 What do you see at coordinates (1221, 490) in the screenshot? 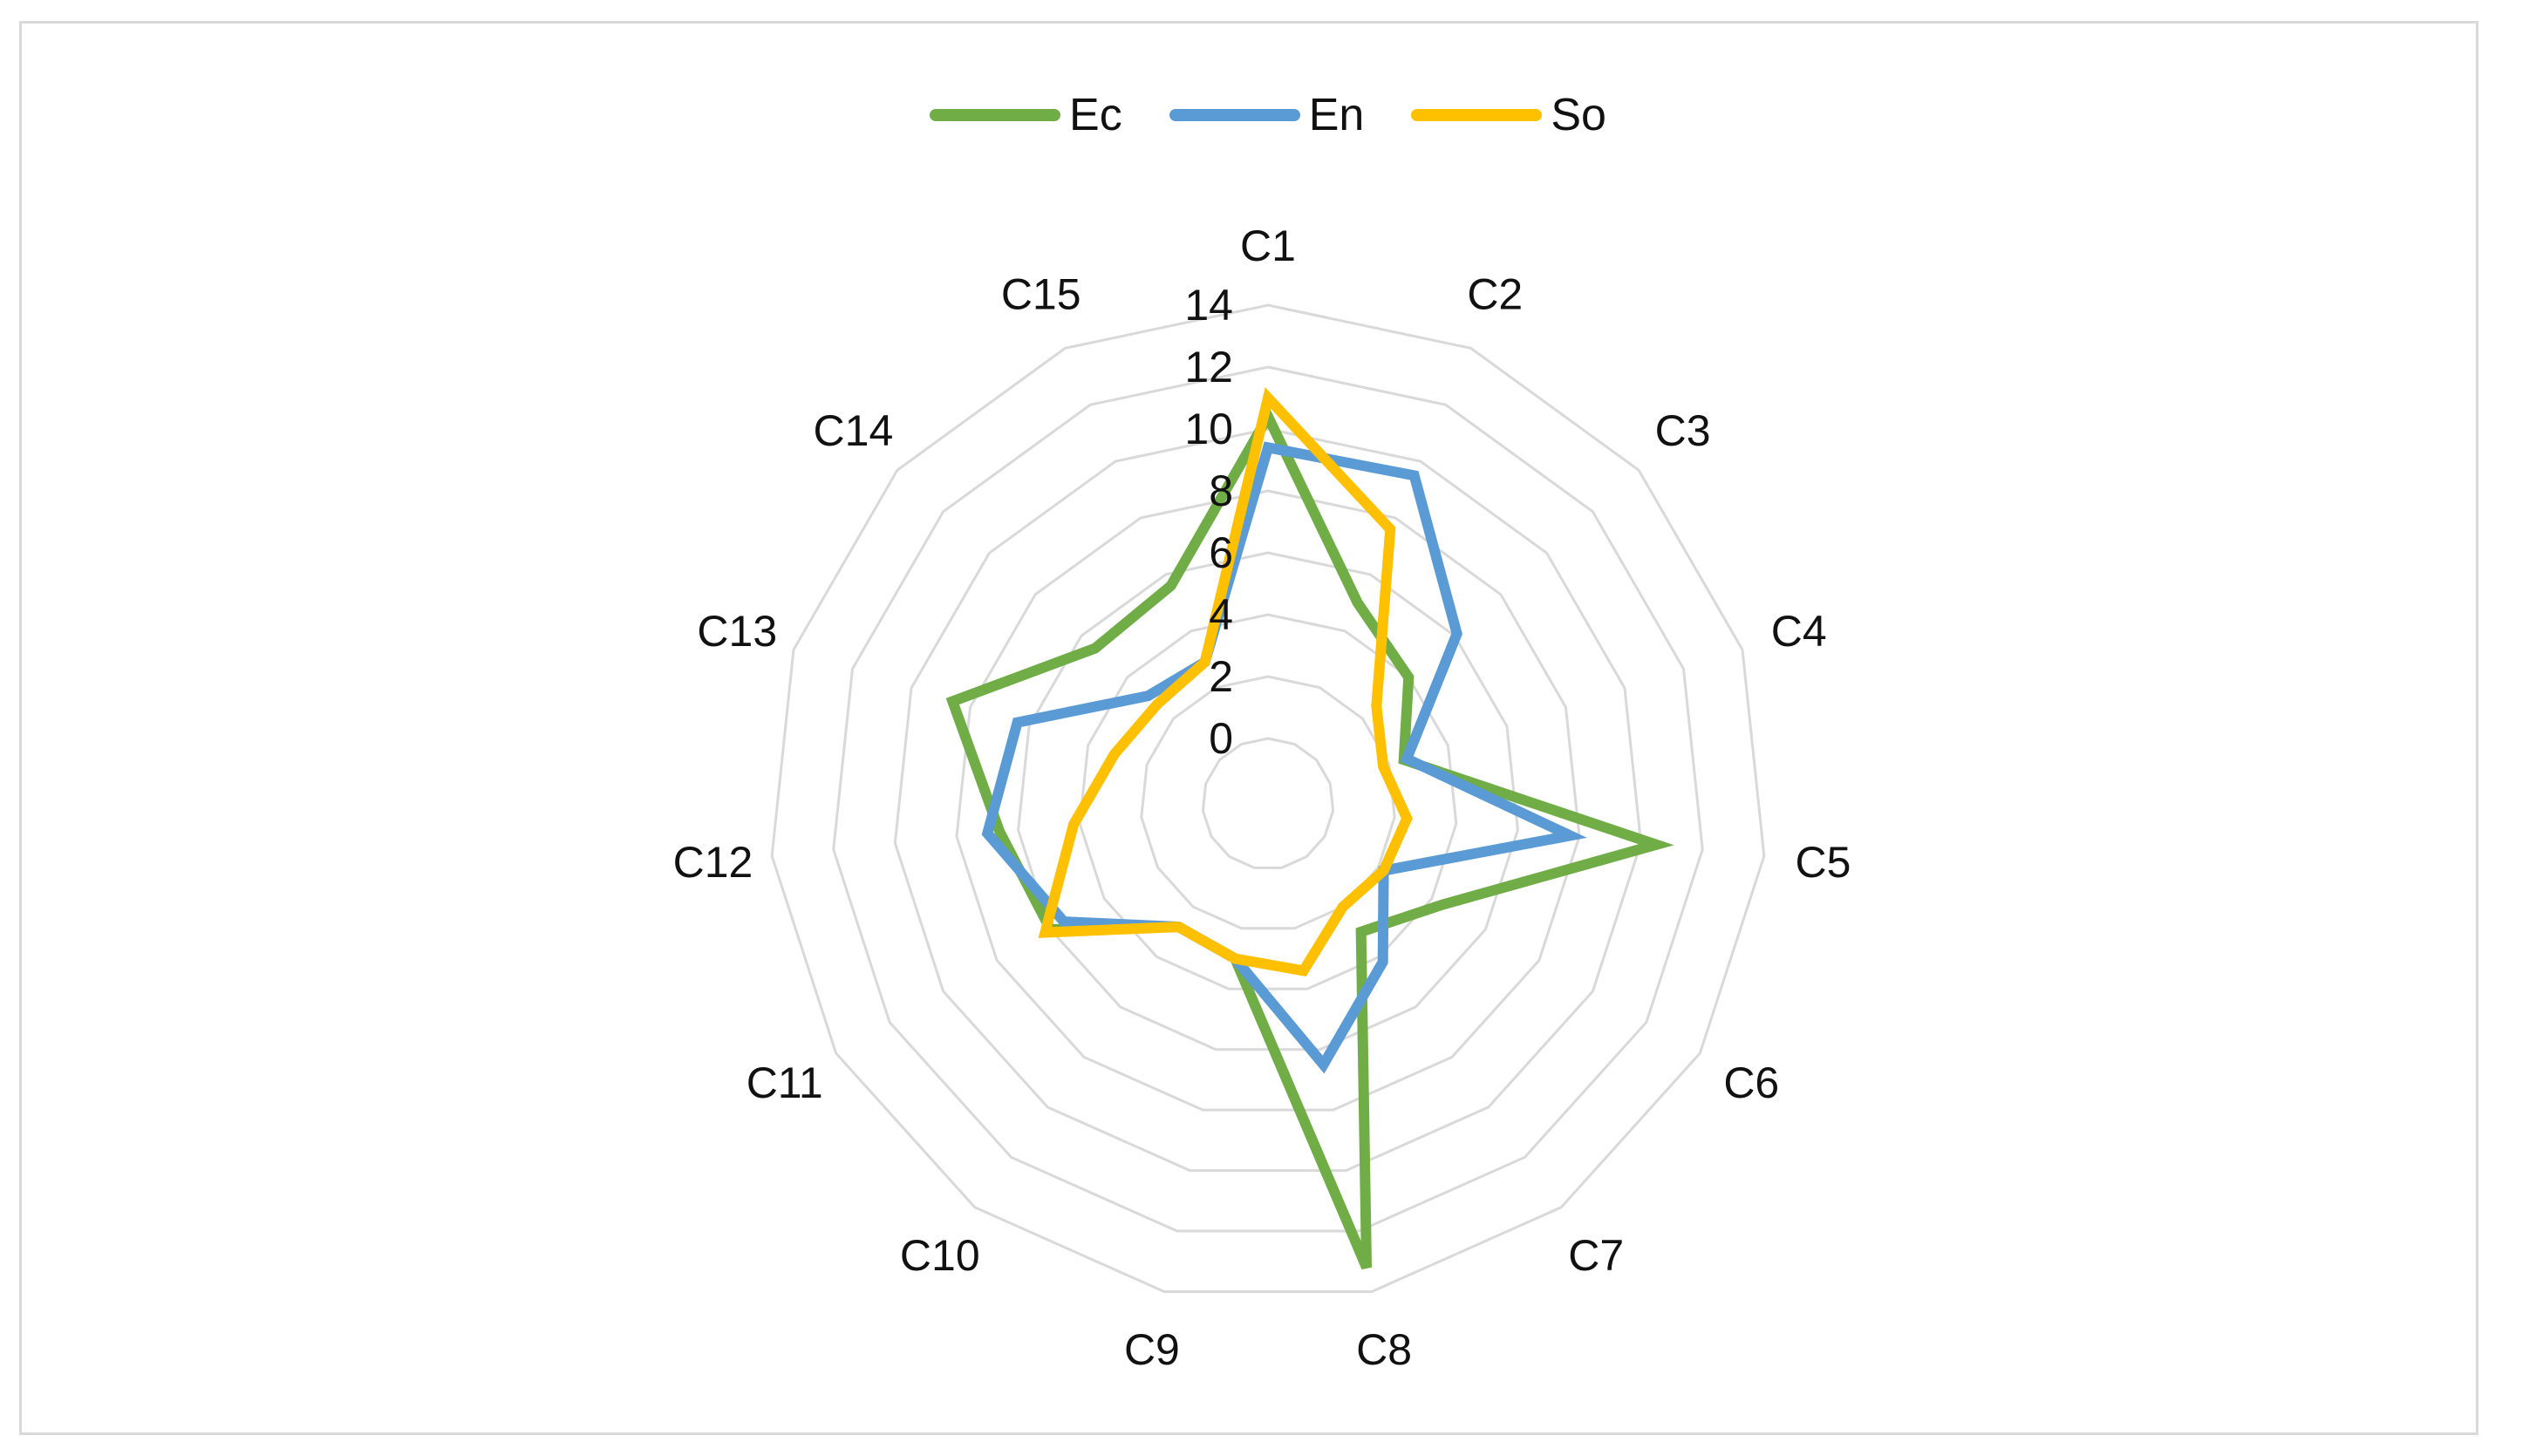
I see `tick-label-8: 8` at bounding box center [1221, 490].